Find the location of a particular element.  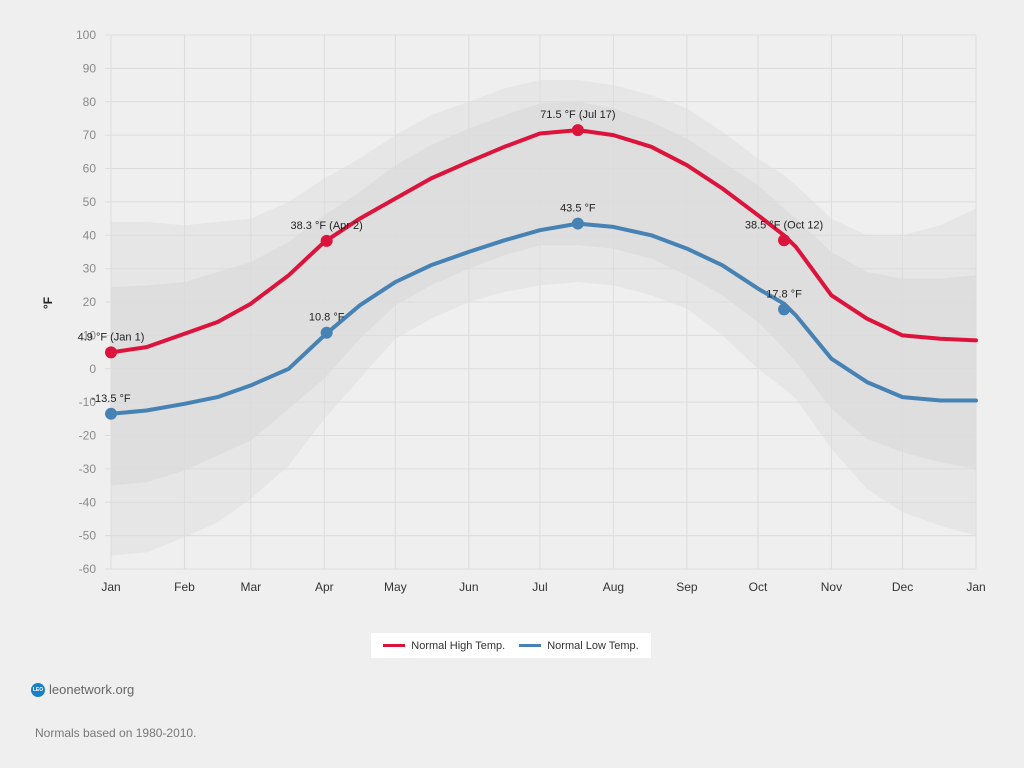

brand-name: leonetwork.org is located at coordinates (92, 689).